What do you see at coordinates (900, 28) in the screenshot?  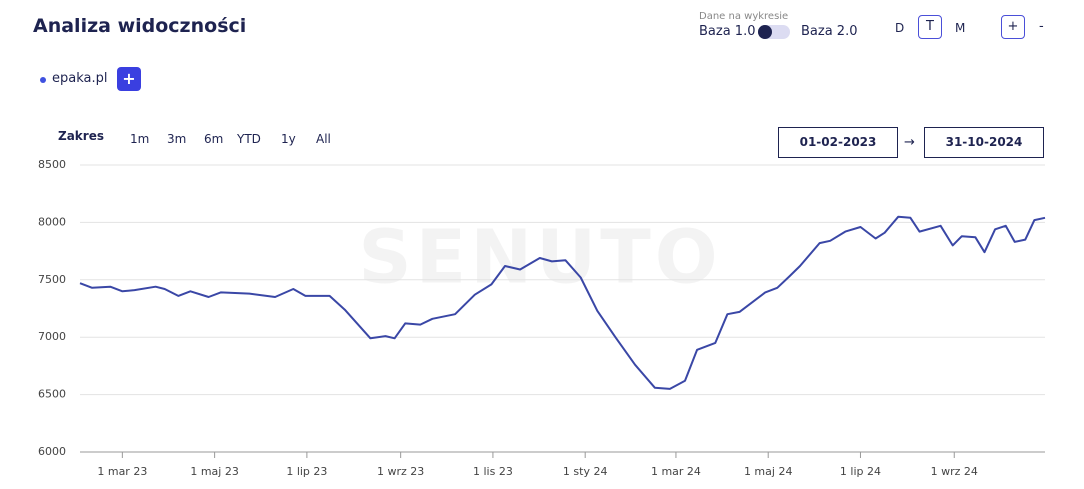 I see `gran-d: D` at bounding box center [900, 28].